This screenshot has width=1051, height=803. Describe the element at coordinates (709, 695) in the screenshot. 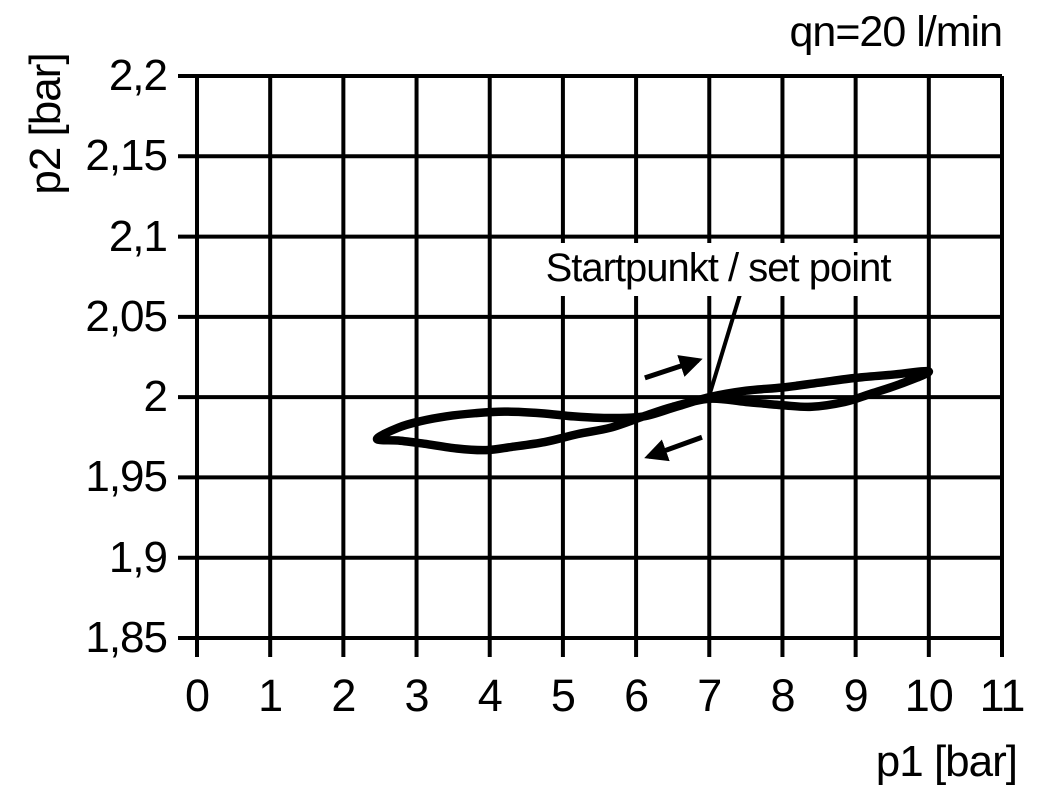

I see `x-tick-label: 7` at that location.